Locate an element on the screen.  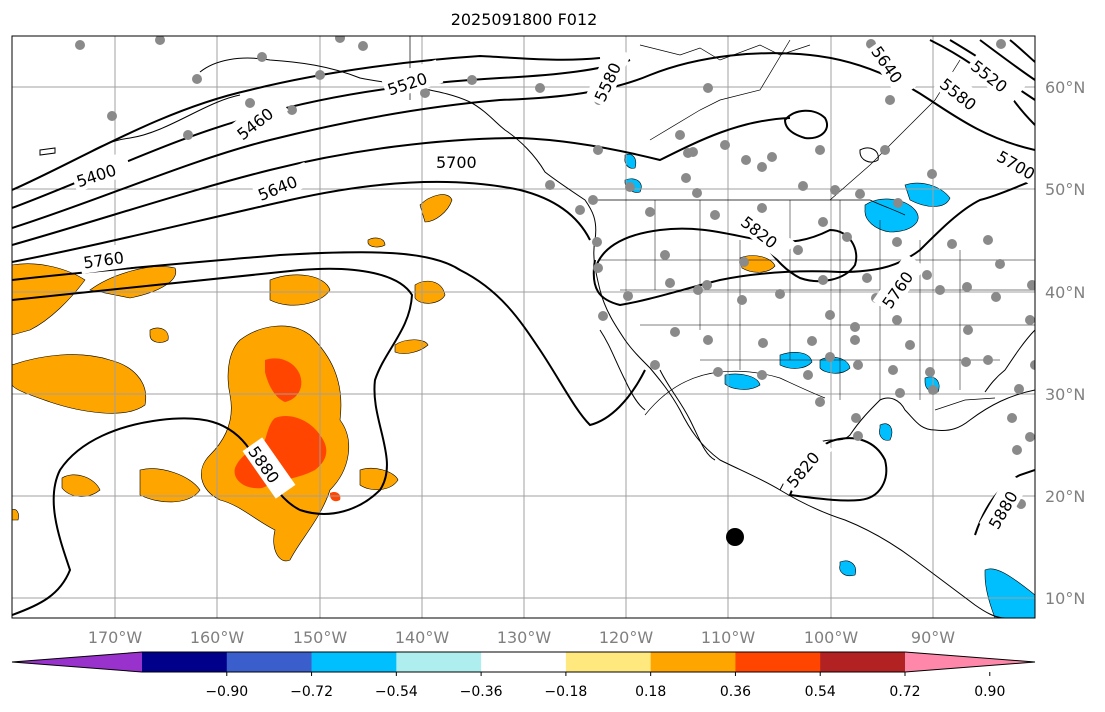
lat-label: 30°N is located at coordinates (1065, 394).